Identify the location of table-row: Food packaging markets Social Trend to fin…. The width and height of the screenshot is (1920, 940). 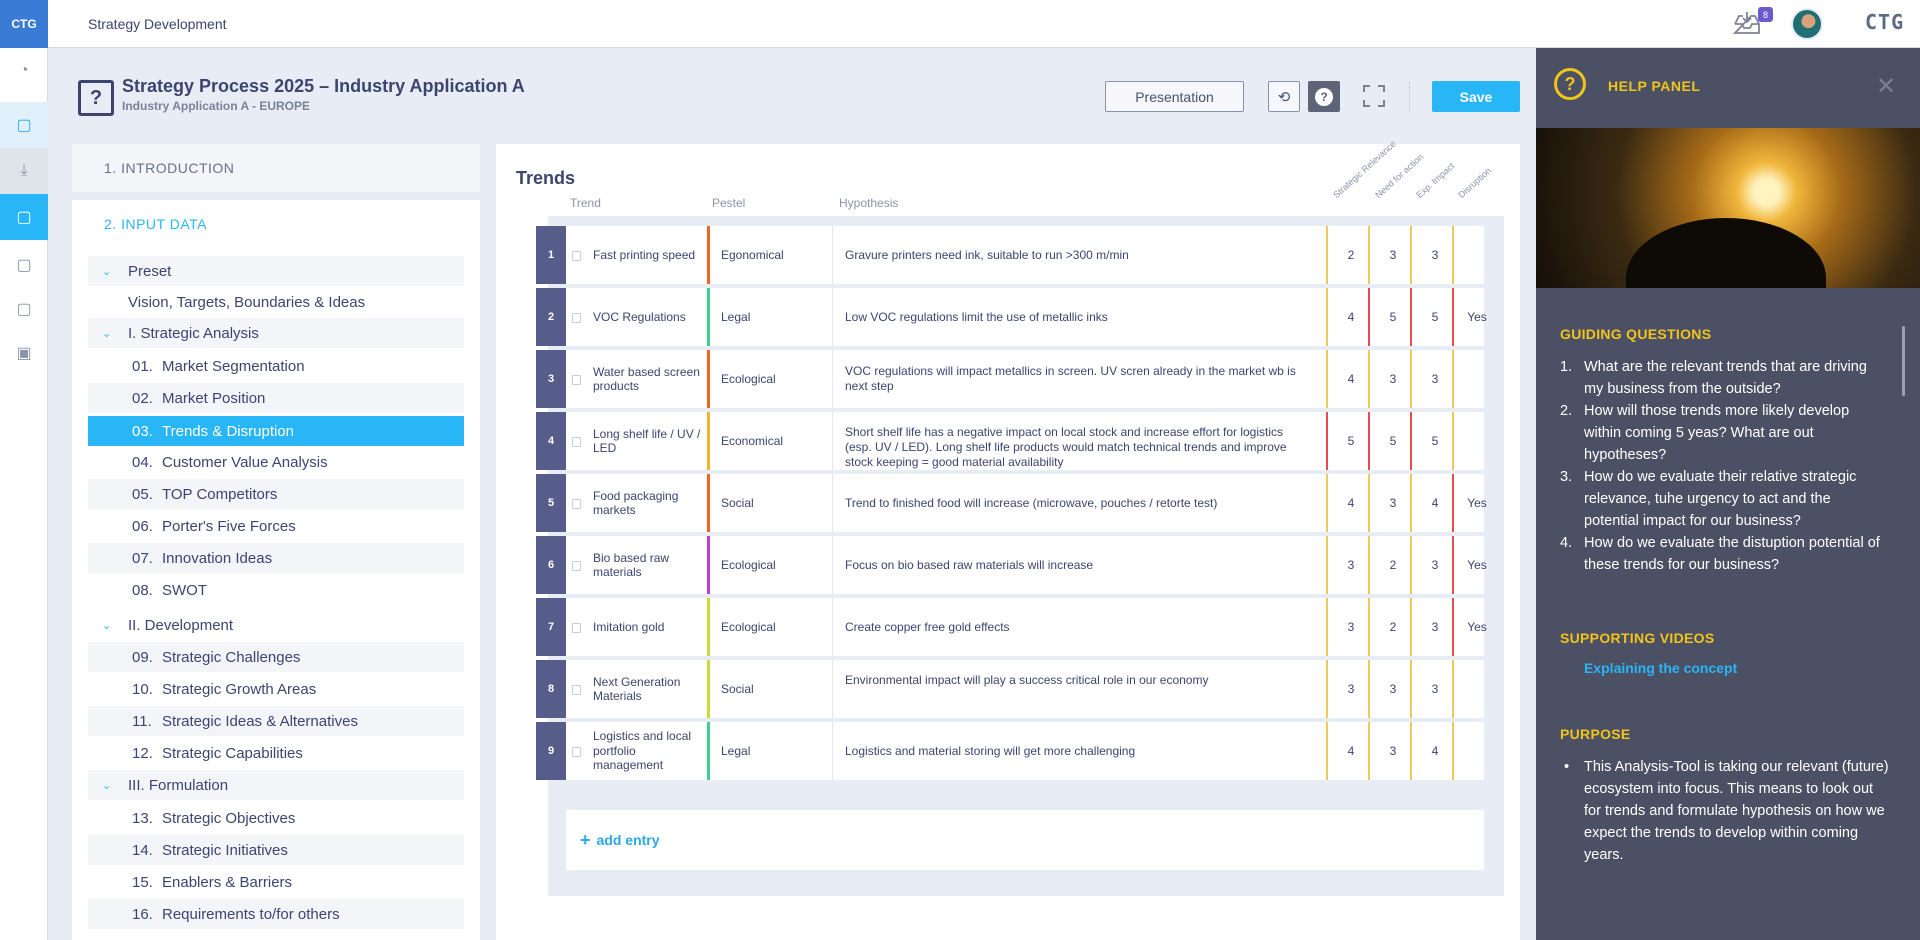
(1026, 503).